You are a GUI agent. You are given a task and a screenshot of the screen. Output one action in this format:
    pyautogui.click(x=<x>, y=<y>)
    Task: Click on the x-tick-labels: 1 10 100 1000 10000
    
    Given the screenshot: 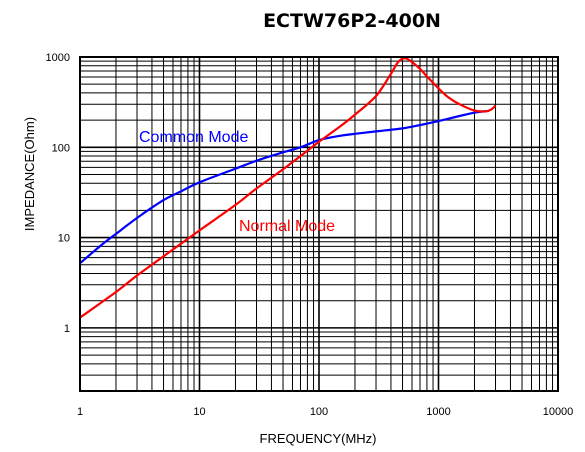 What is the action you would take?
    pyautogui.click(x=325, y=412)
    